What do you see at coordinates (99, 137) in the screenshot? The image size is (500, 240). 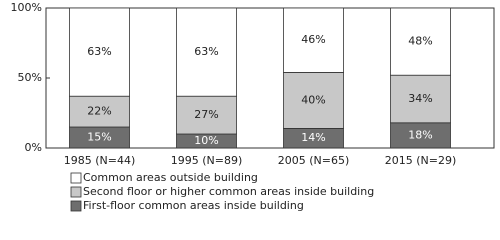 I see `data-label: 15%` at bounding box center [99, 137].